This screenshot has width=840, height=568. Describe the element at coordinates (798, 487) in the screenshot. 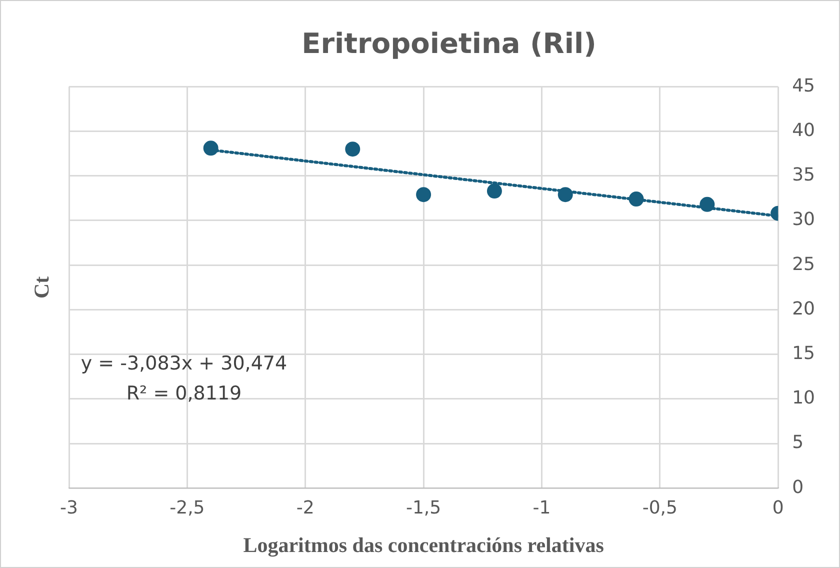

I see `y-tick-label: 0` at that location.